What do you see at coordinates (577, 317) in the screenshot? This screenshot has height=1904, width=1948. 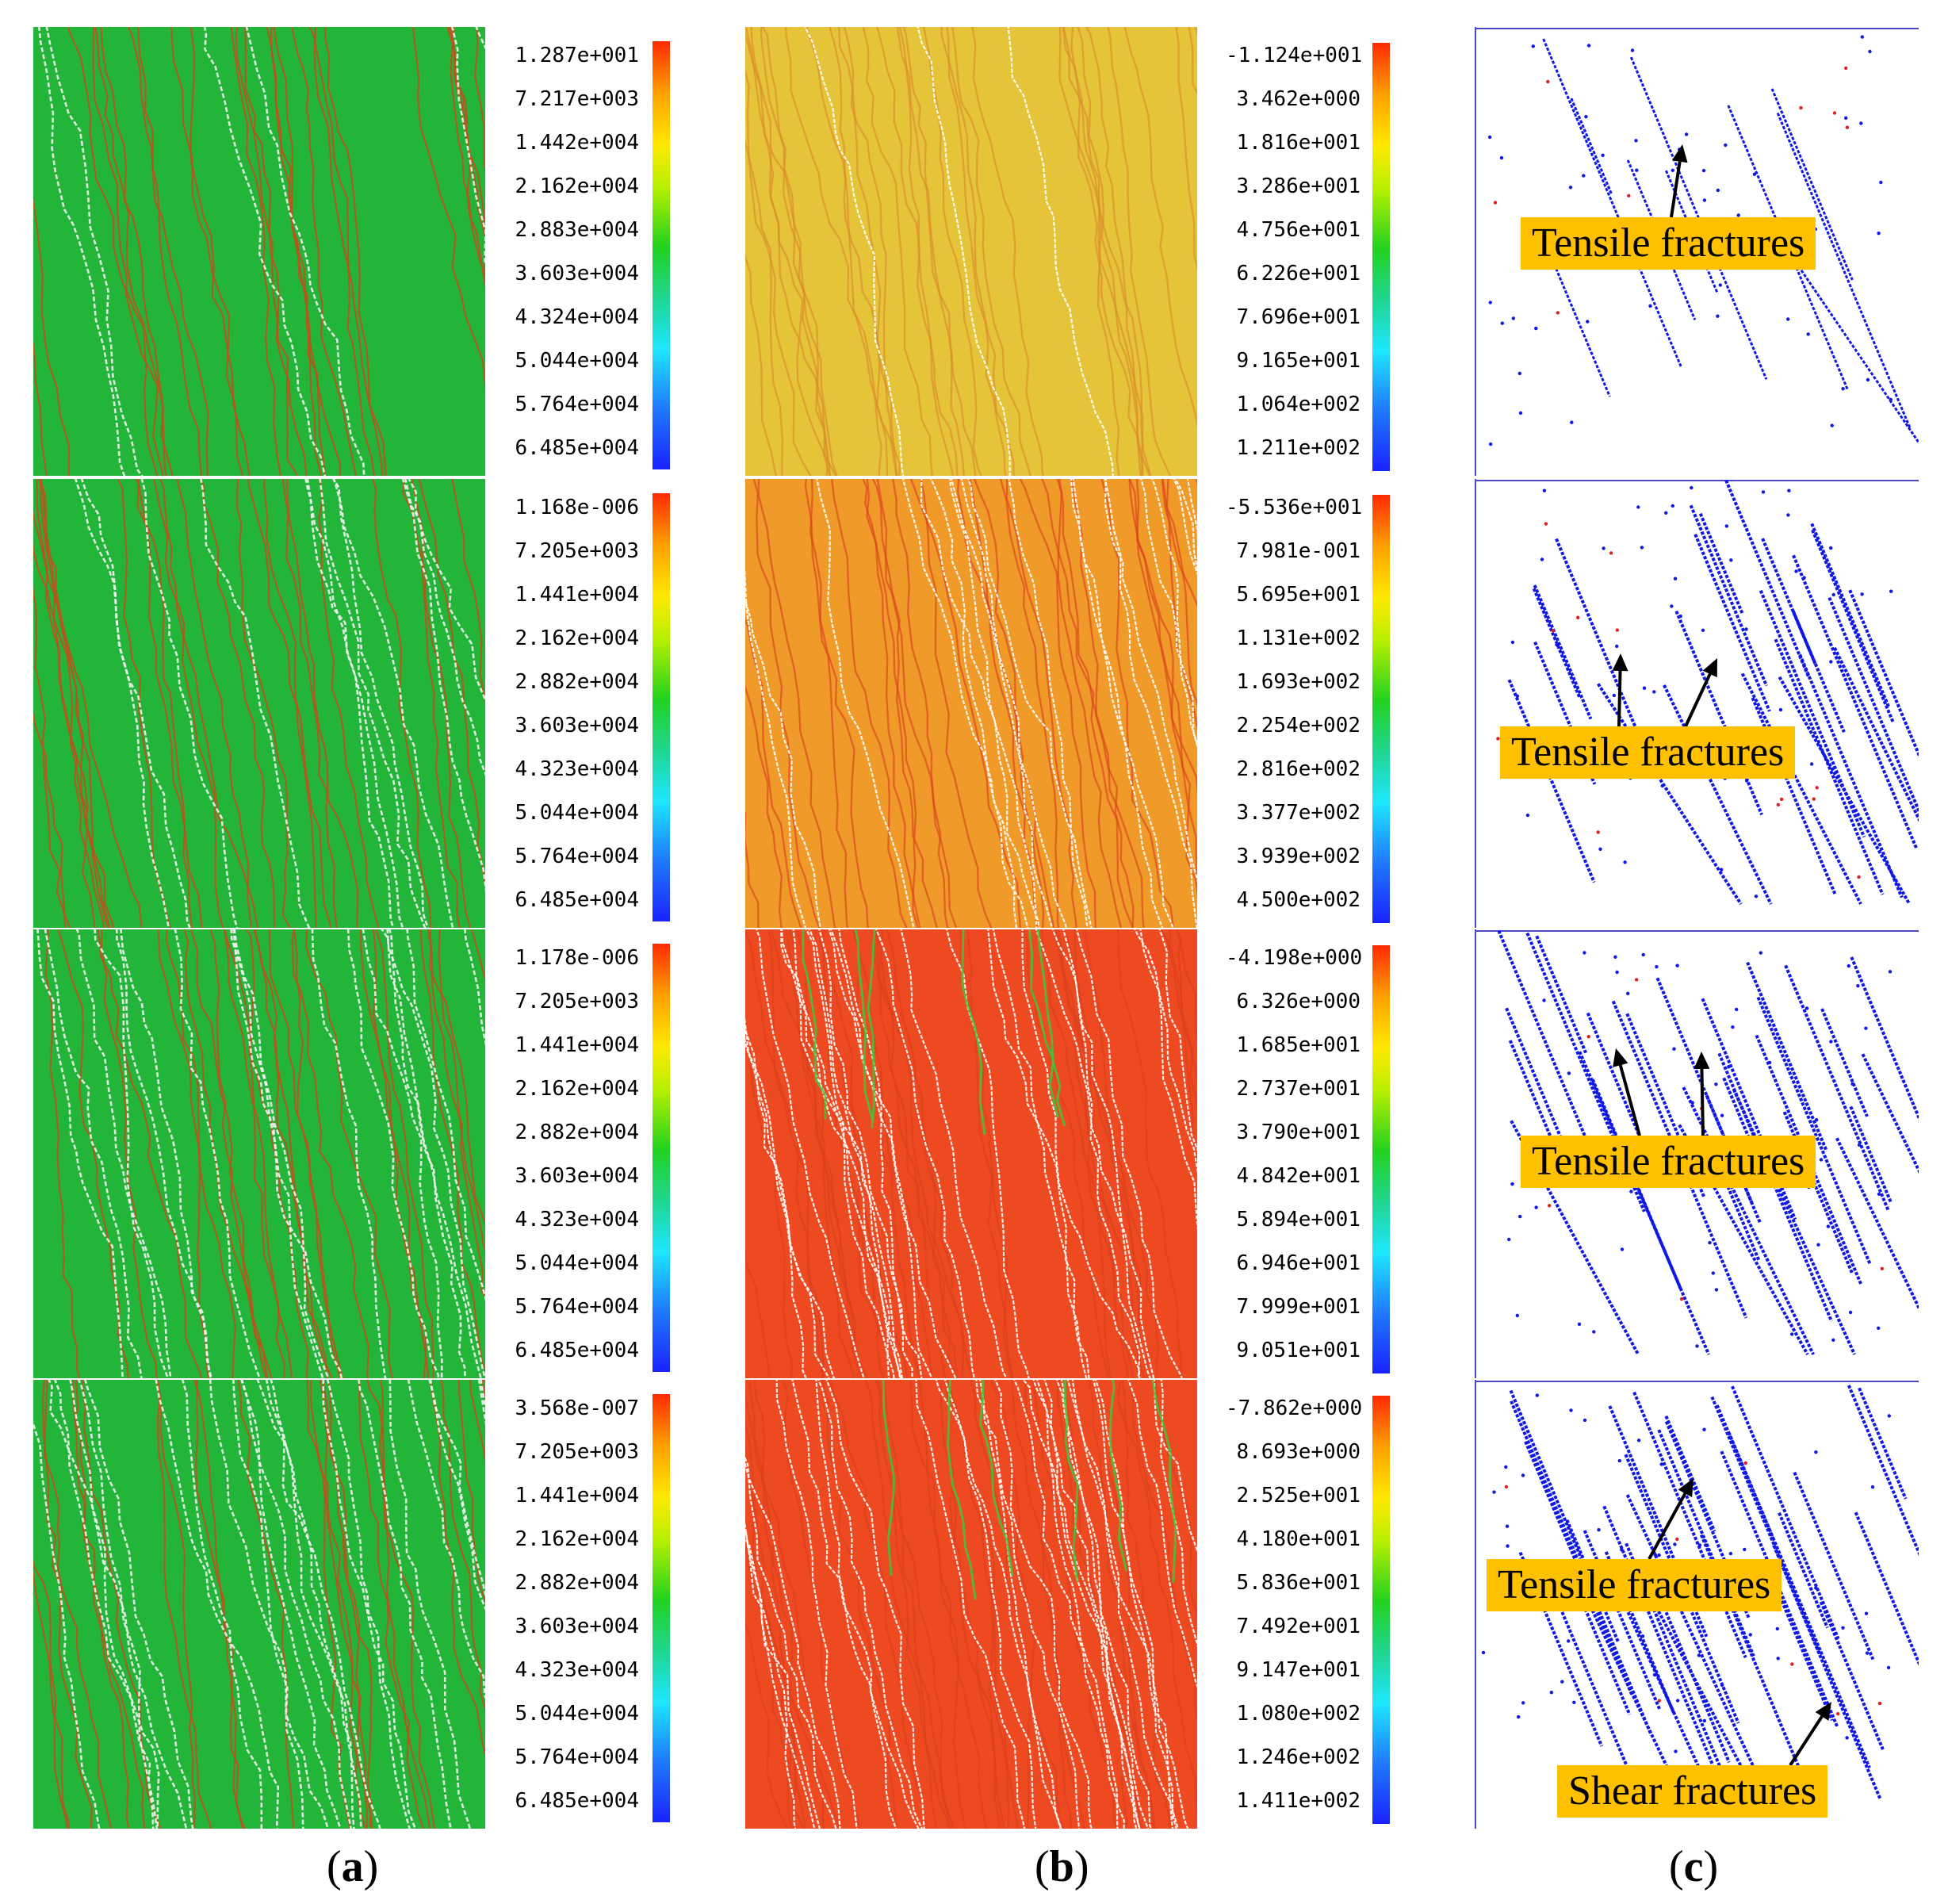 I see `colorbar-tick-label: 4.324e+004` at bounding box center [577, 317].